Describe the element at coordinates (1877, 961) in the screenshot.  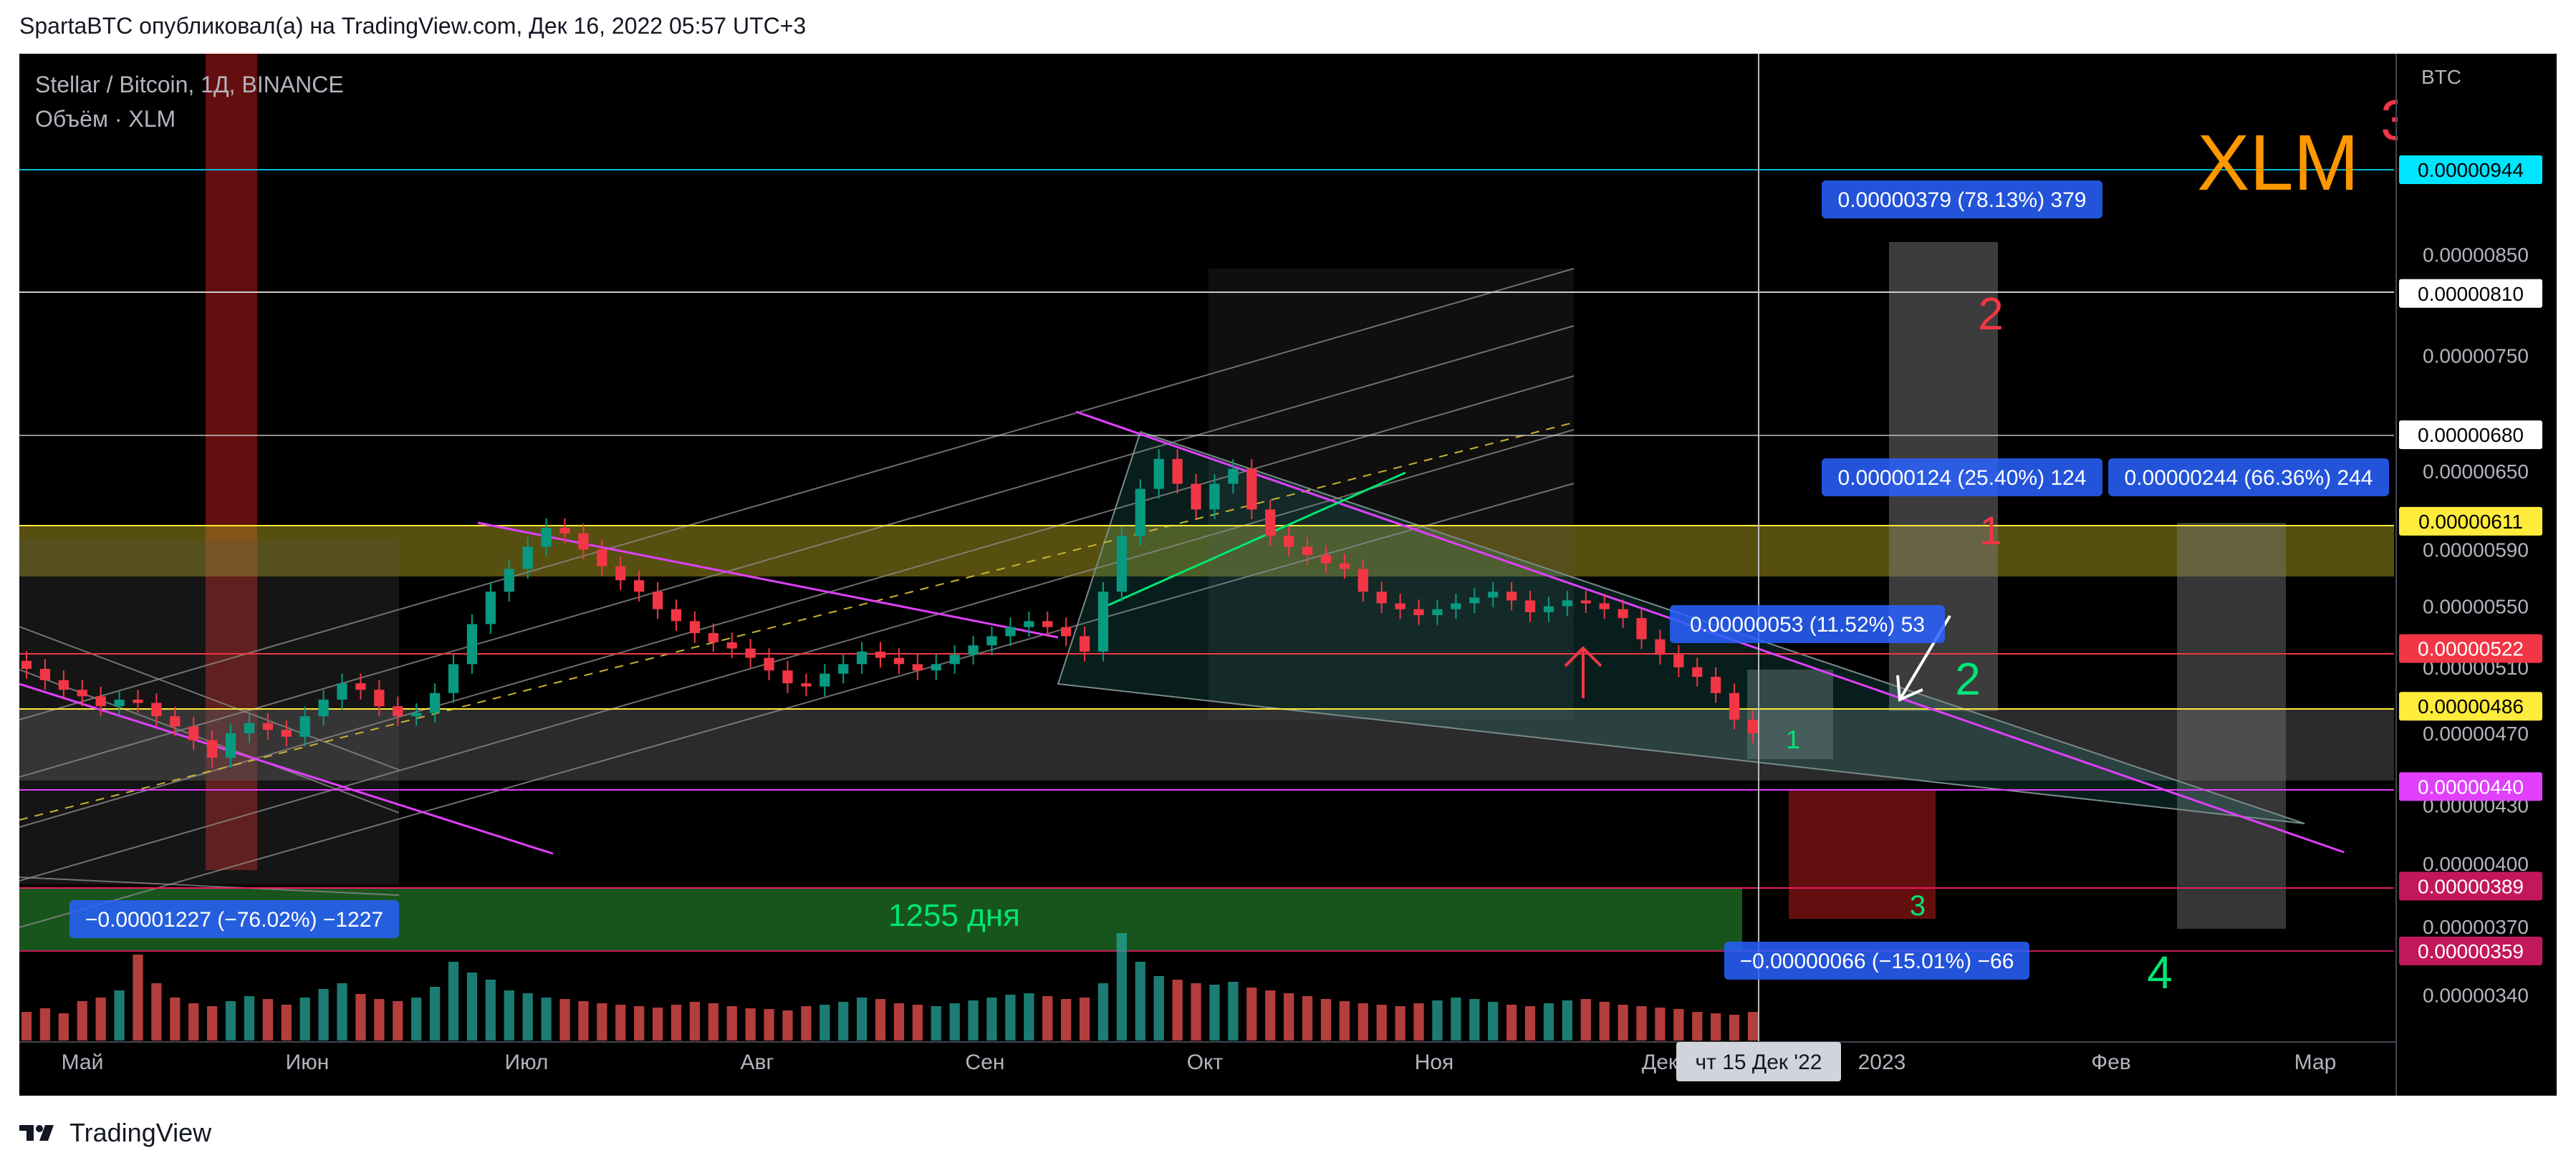
I see `svg-text: −0.00000066 (−15.01%) −66` at that location.